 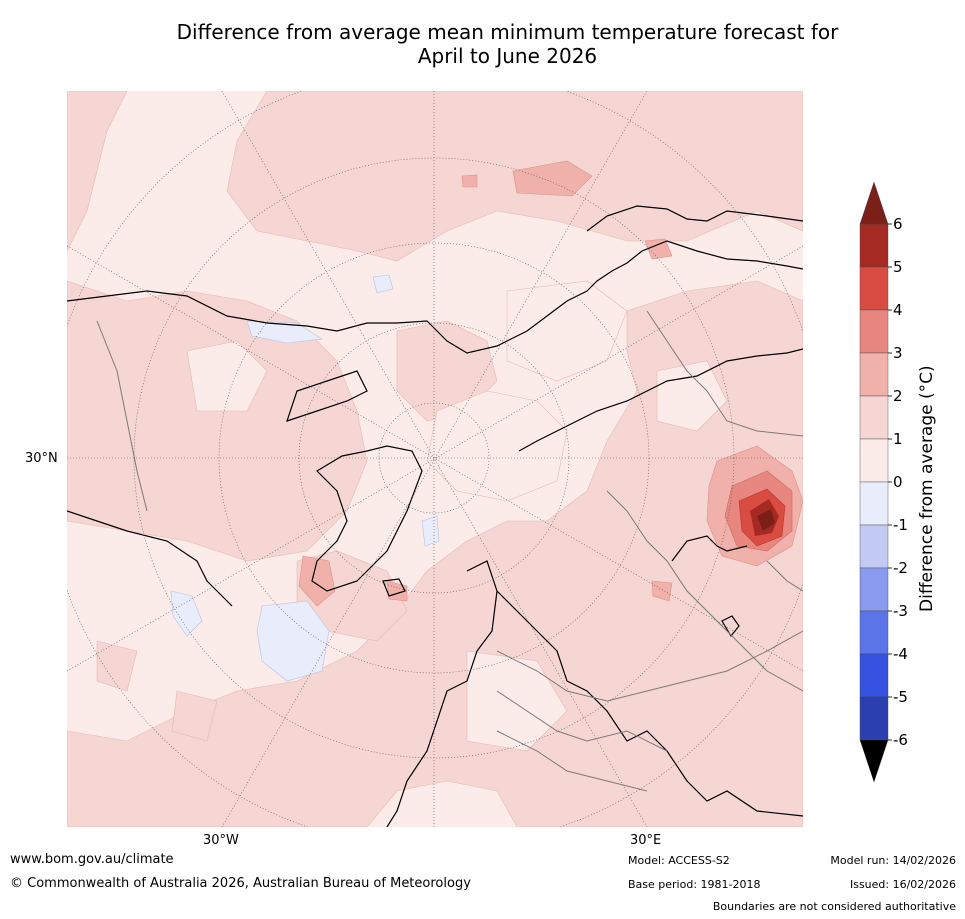 I want to click on colorbar-block--1_0, so click(x=874, y=503).